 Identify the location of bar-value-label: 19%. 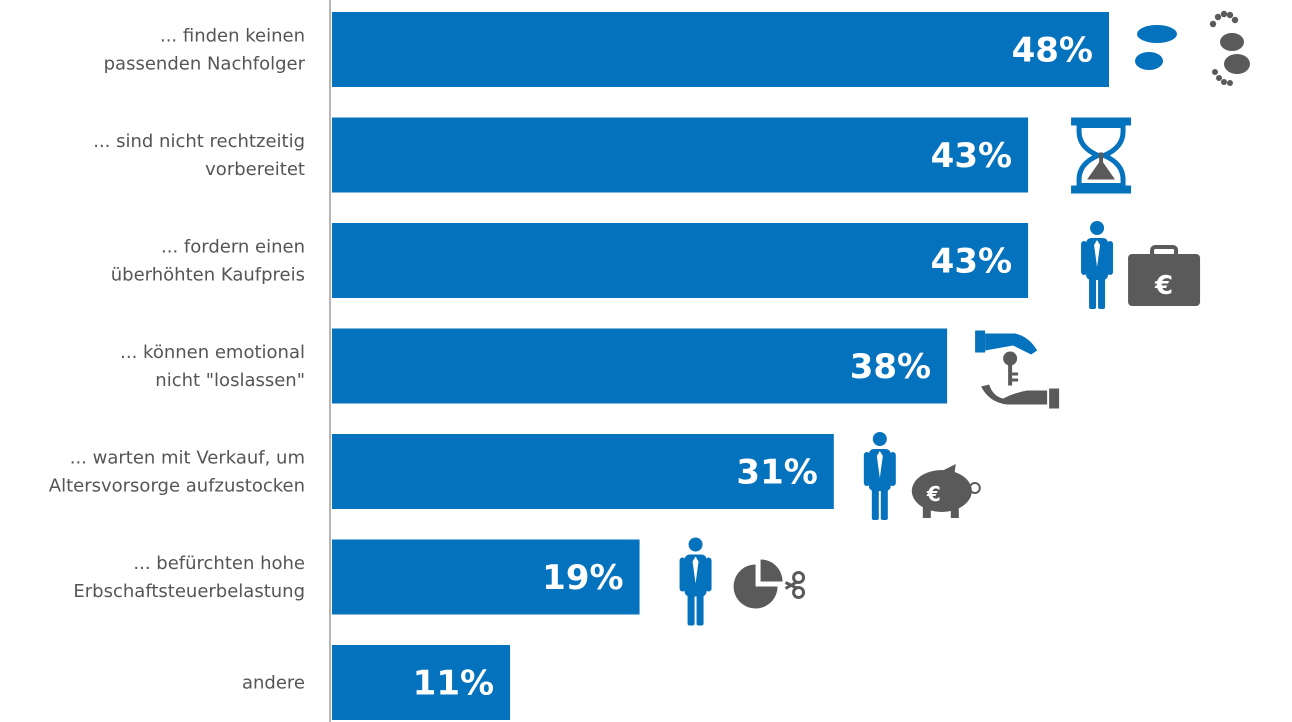
(582, 578).